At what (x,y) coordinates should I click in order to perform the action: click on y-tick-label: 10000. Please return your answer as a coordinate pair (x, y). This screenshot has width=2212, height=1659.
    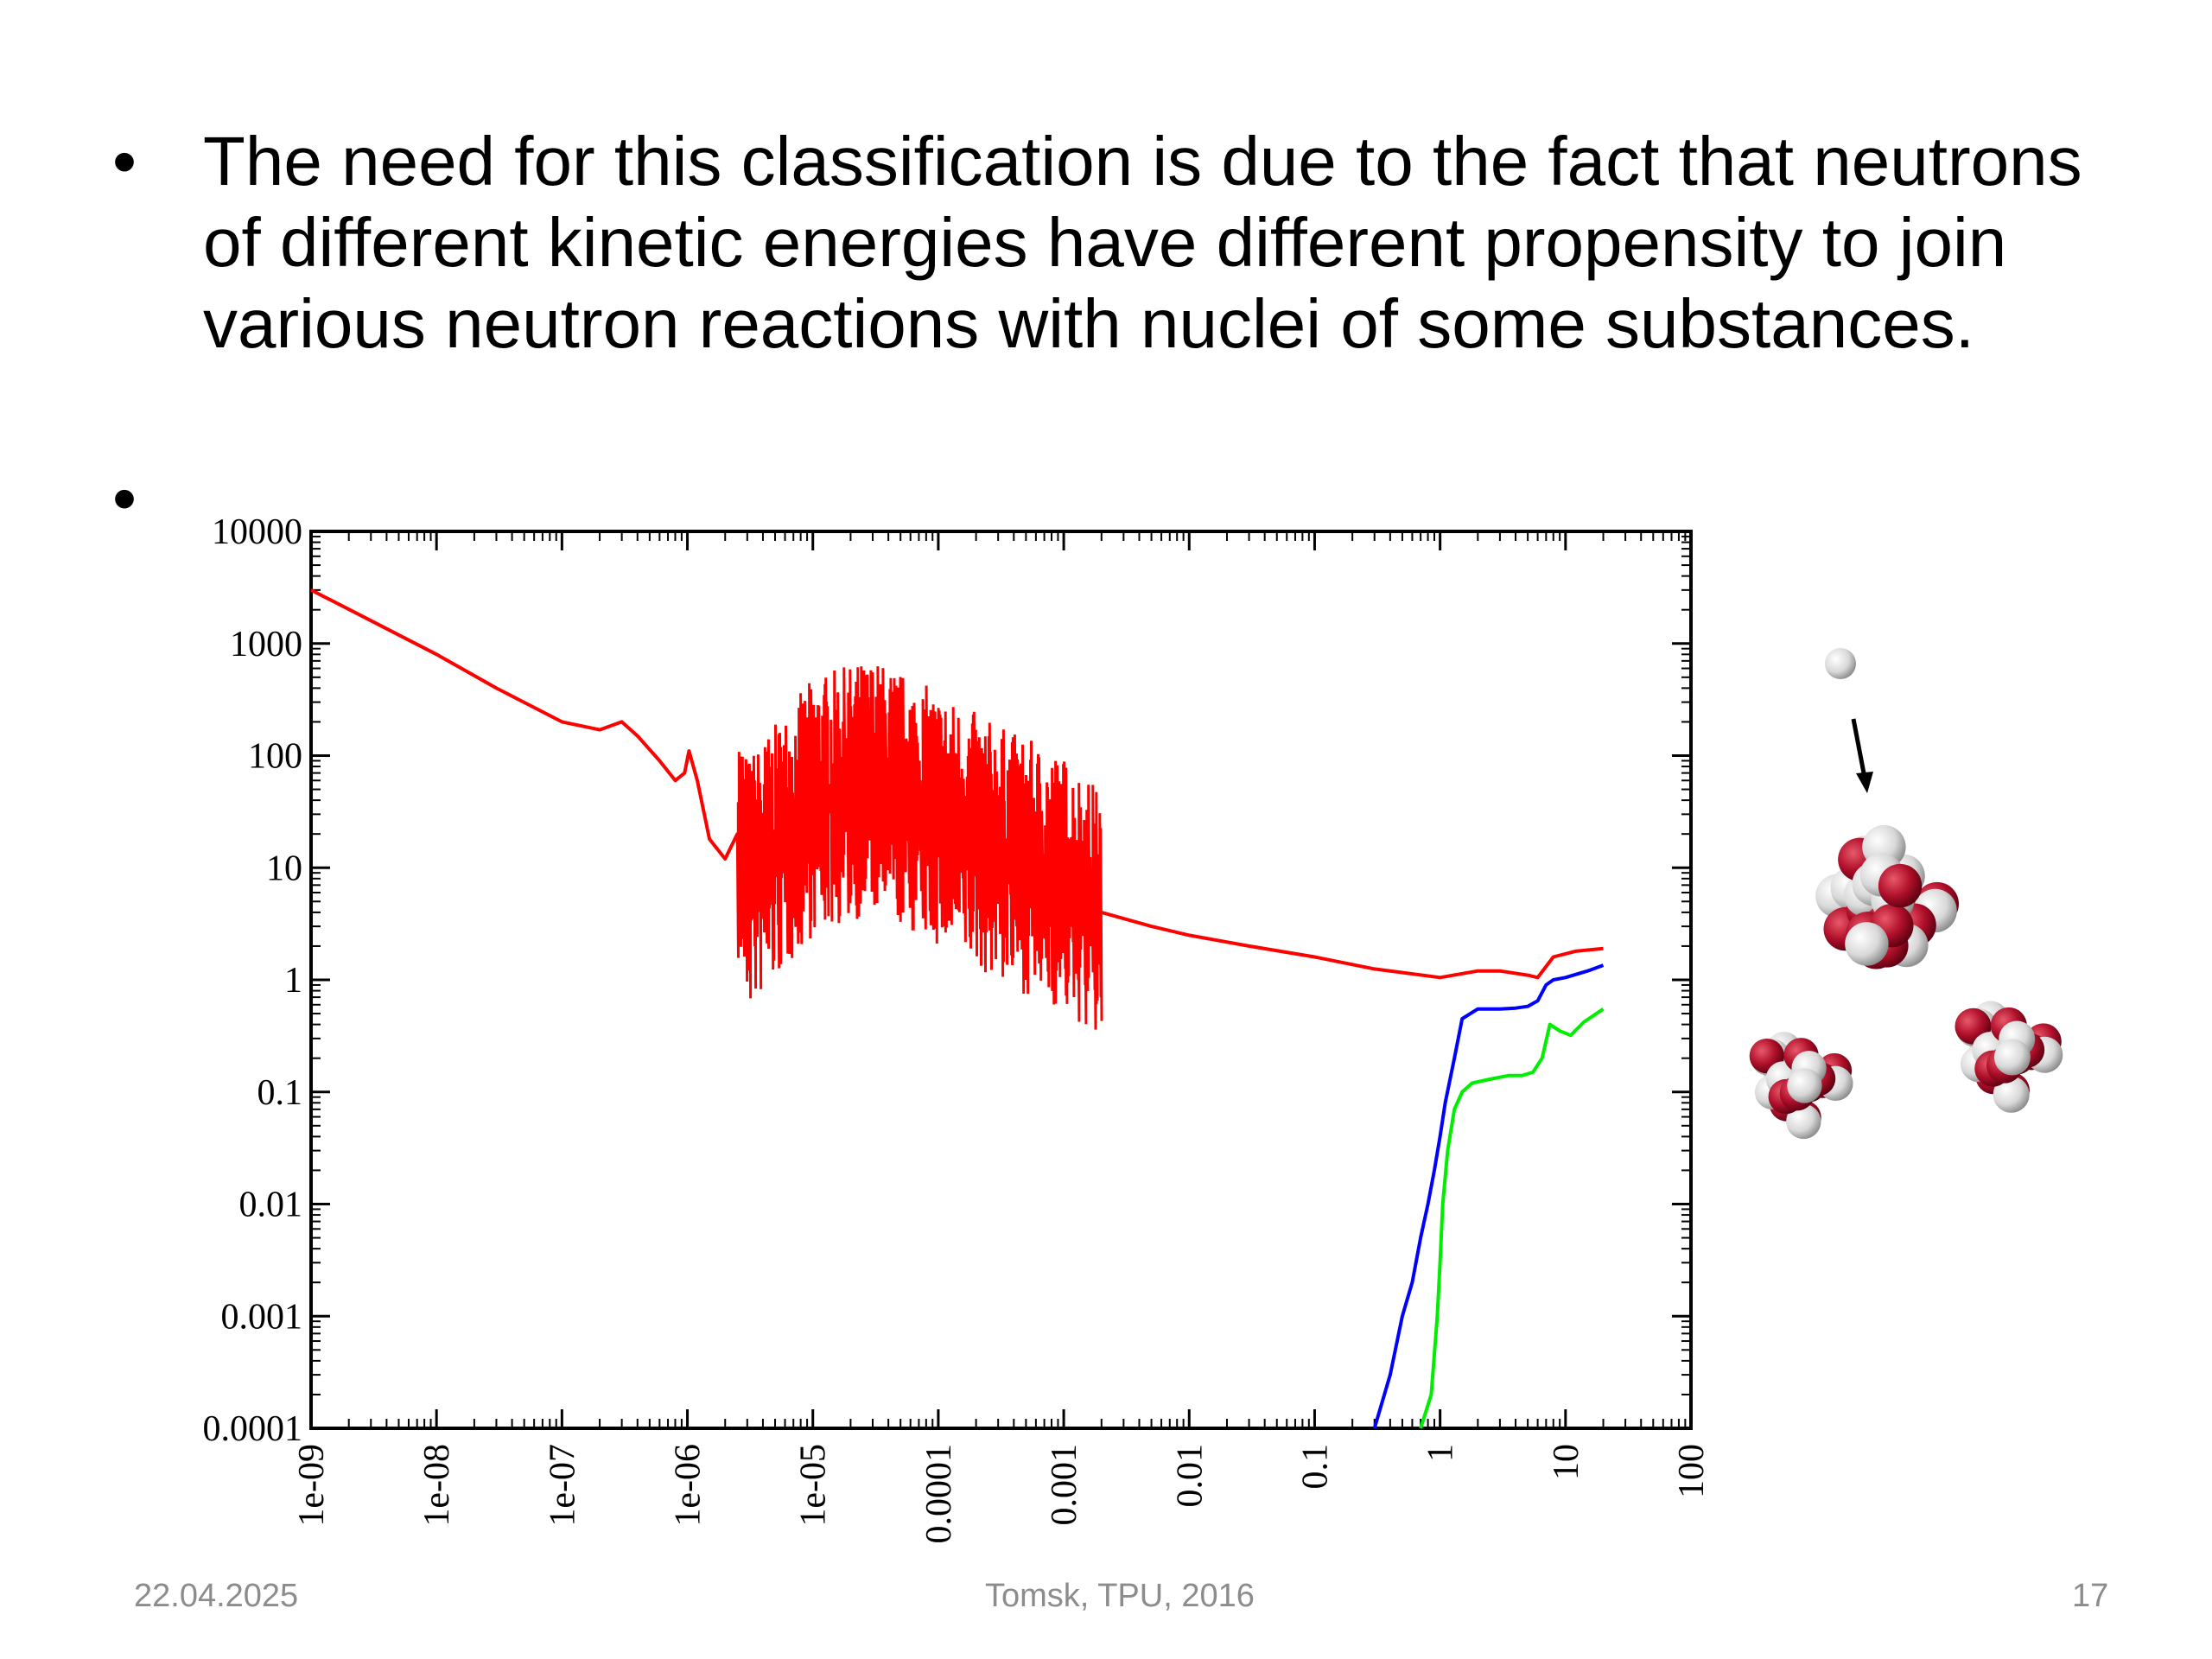
    Looking at the image, I should click on (257, 532).